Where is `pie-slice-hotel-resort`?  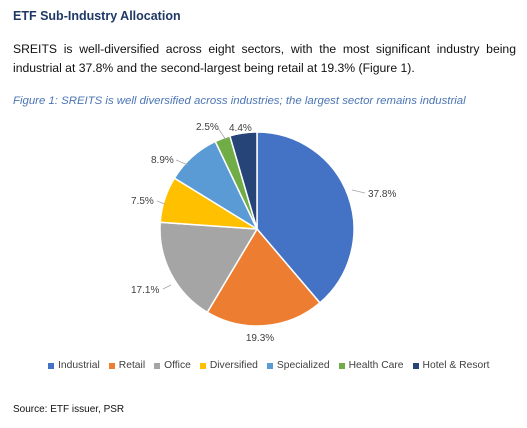
pie-slice-hotel-resort is located at coordinates (243, 180).